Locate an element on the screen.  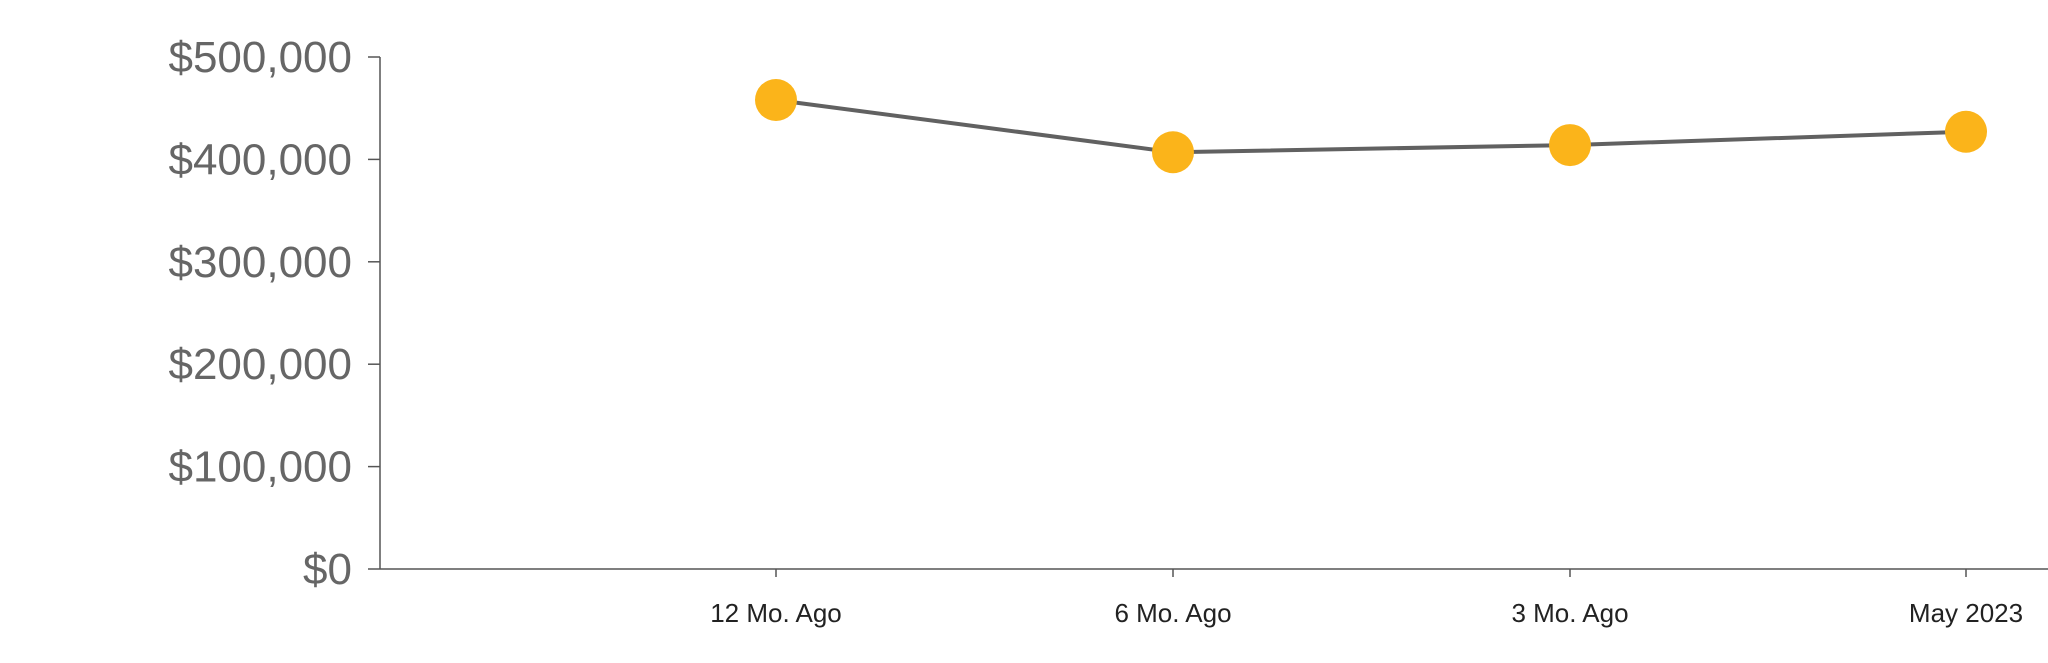
x-tick-label: 12 Mo. Ago is located at coordinates (776, 613).